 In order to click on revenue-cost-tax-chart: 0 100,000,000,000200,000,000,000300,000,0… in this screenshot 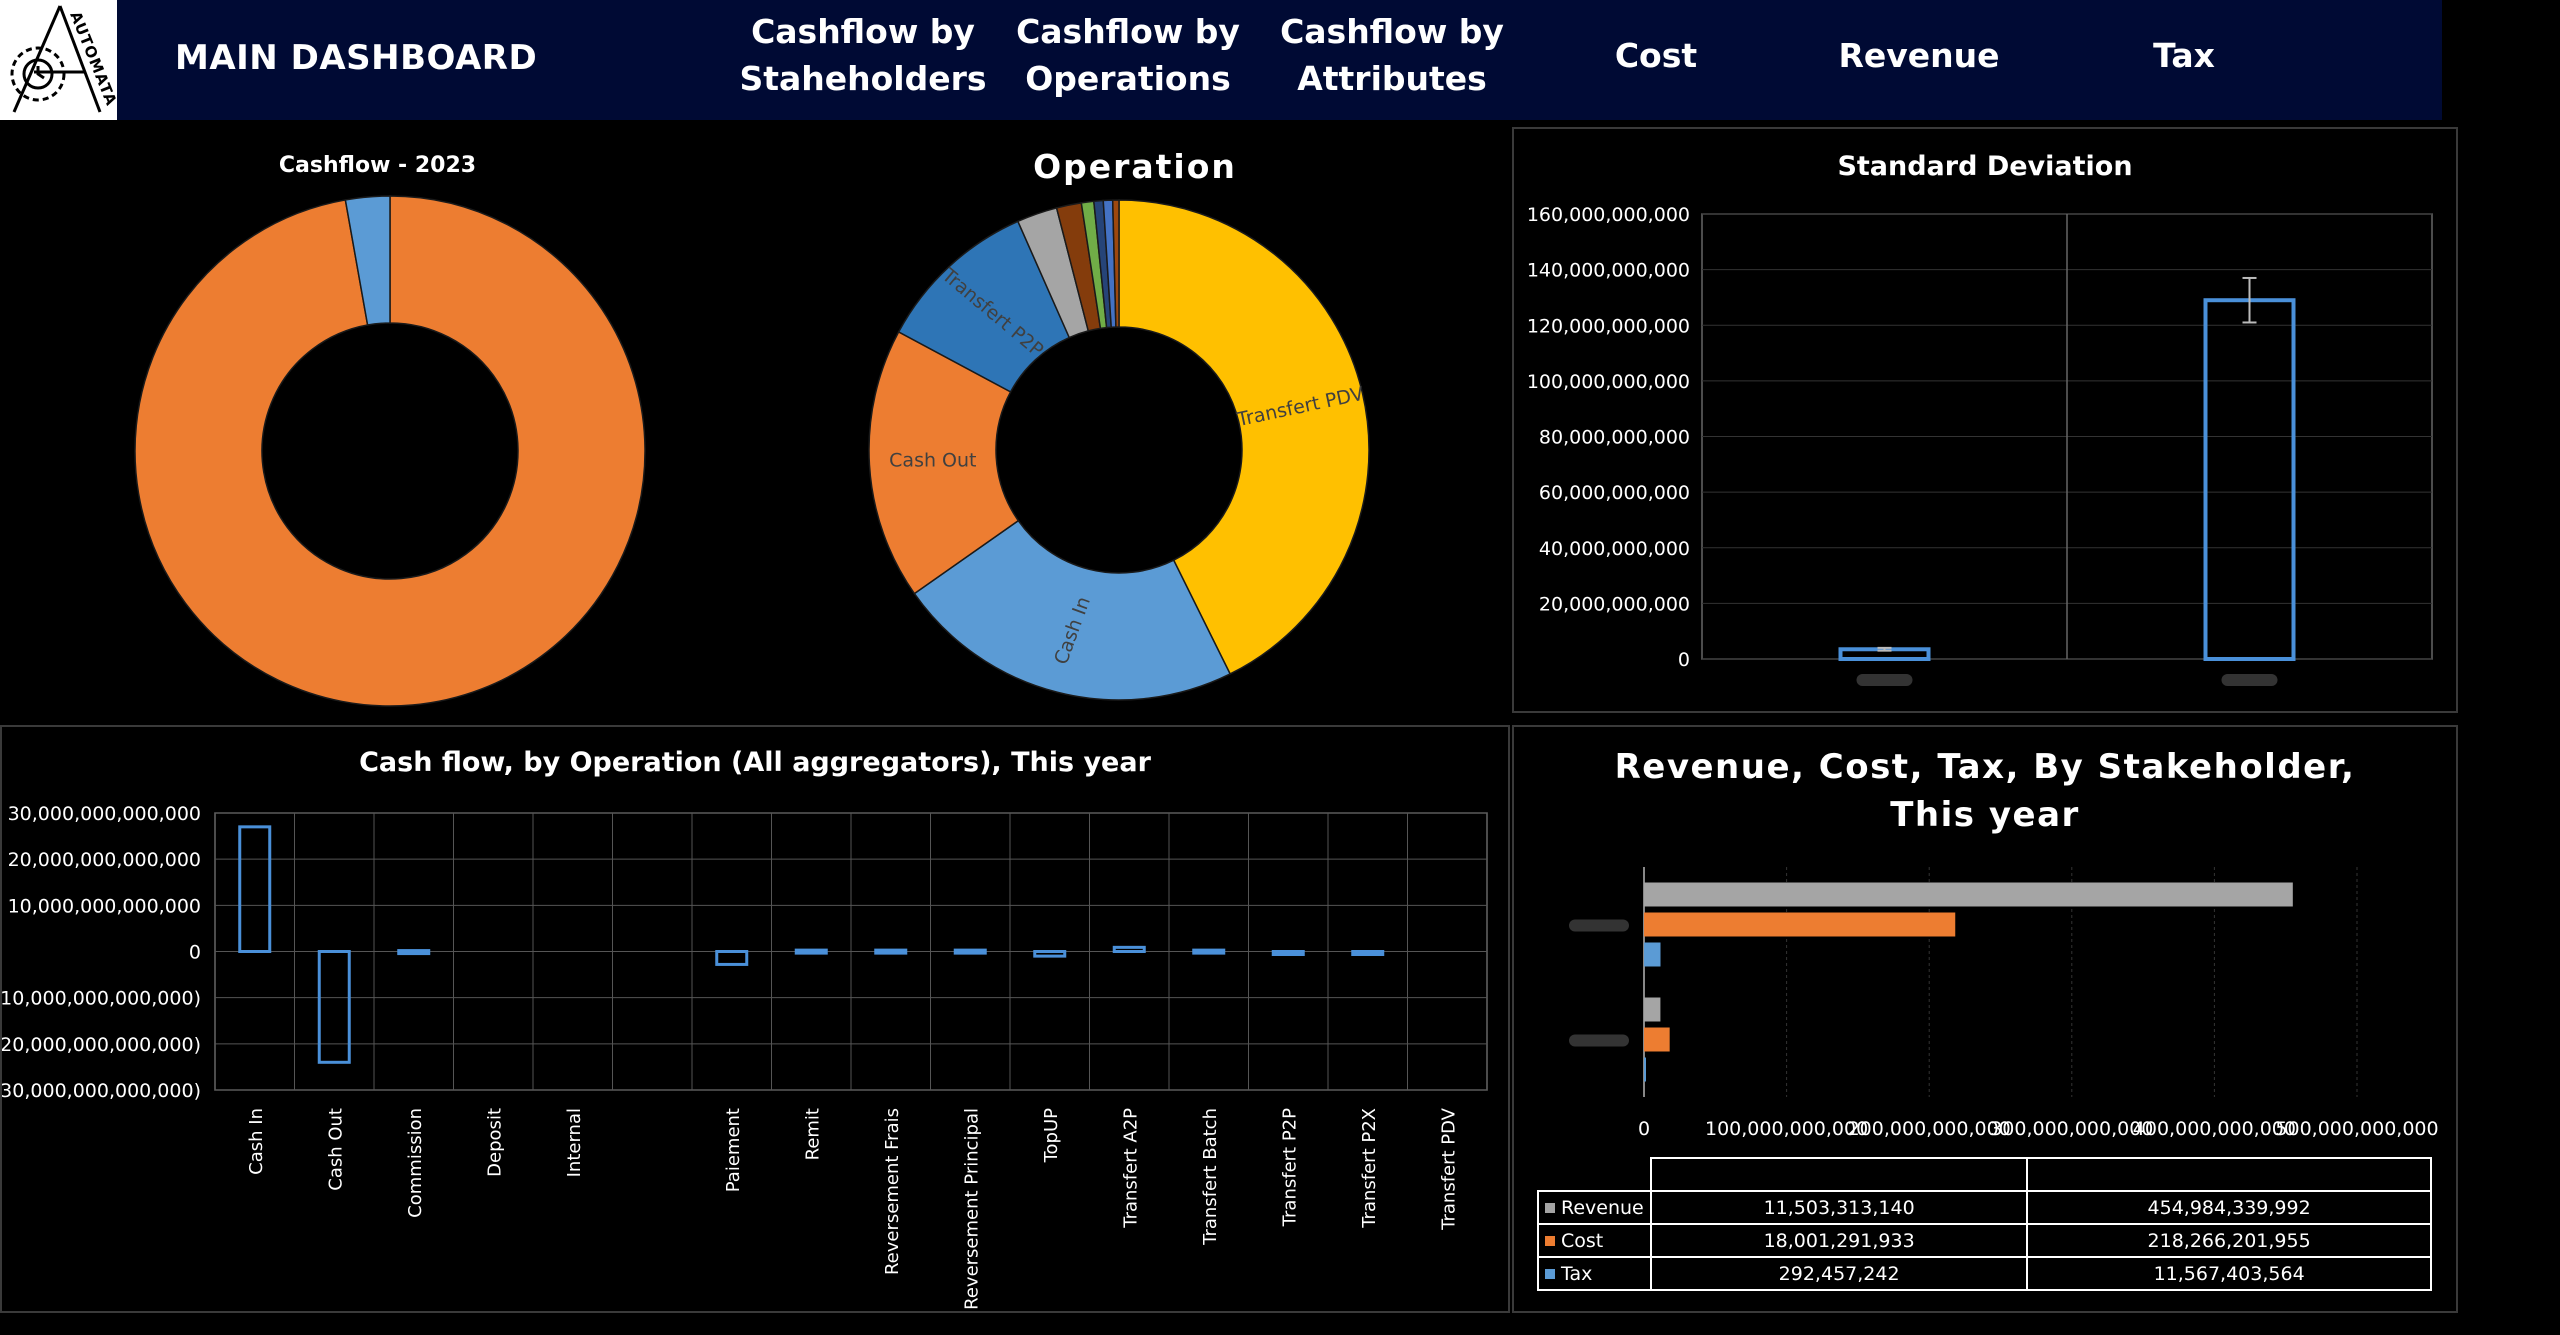, I will do `click(2004, 1003)`.